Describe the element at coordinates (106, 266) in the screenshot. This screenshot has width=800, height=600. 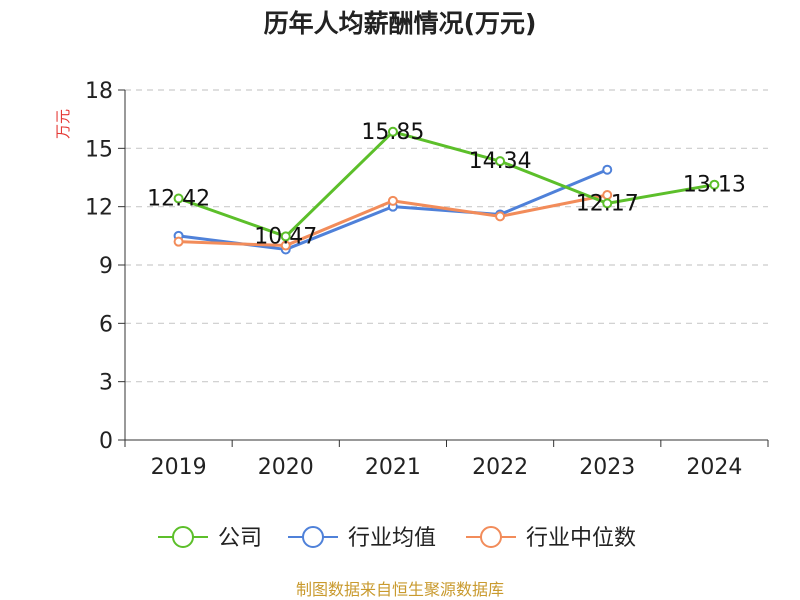
I see `y-tick-label: 9` at that location.